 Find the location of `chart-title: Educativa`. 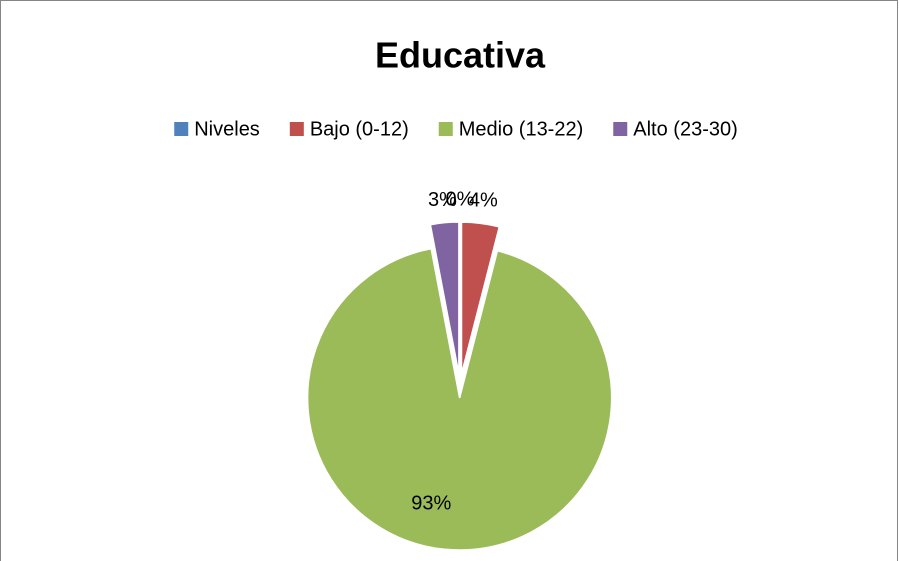

chart-title: Educativa is located at coordinates (460, 55).